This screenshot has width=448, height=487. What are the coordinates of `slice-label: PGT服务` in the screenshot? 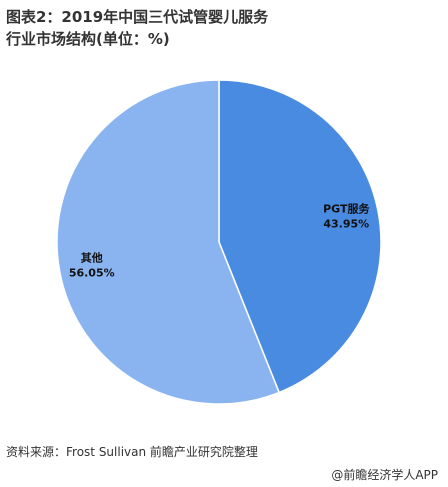 It's located at (346, 209).